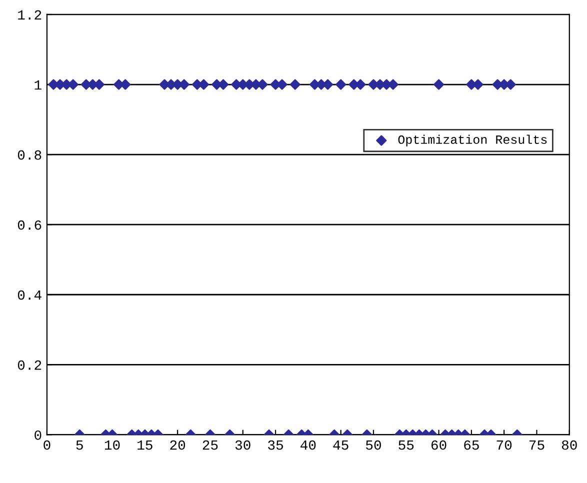 This screenshot has width=587, height=483. I want to click on y-tick-label: 1, so click(38, 85).